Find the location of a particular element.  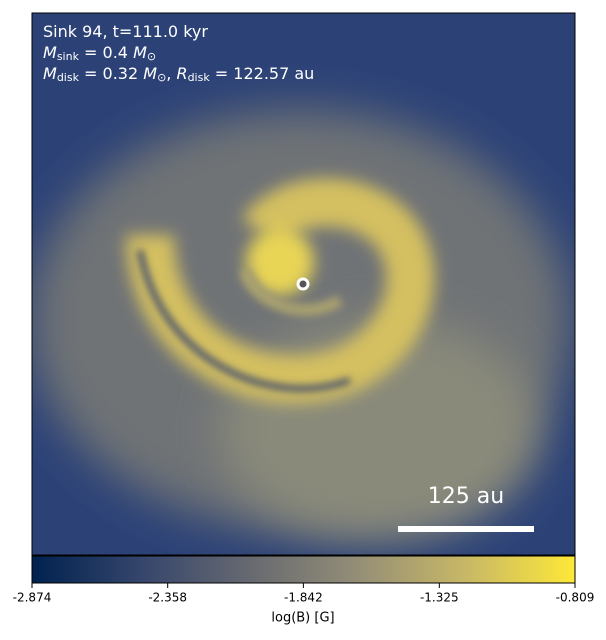

colorbar-tick-label: -1.842 is located at coordinates (303, 598).